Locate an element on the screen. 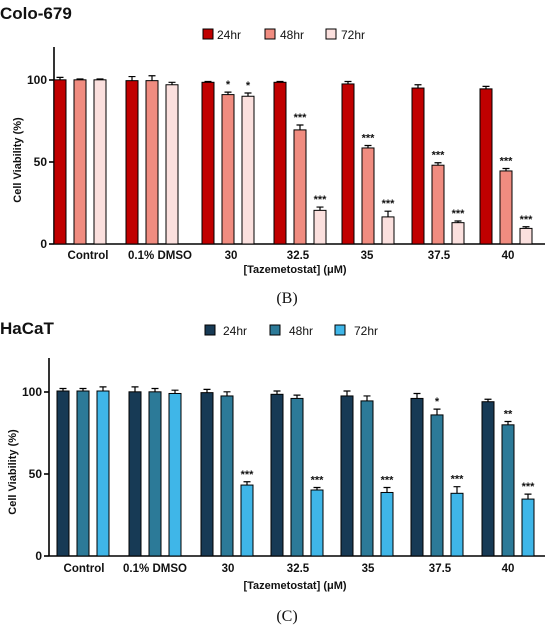 The height and width of the screenshot is (629, 550). chart-title: HaCaT is located at coordinates (27, 328).